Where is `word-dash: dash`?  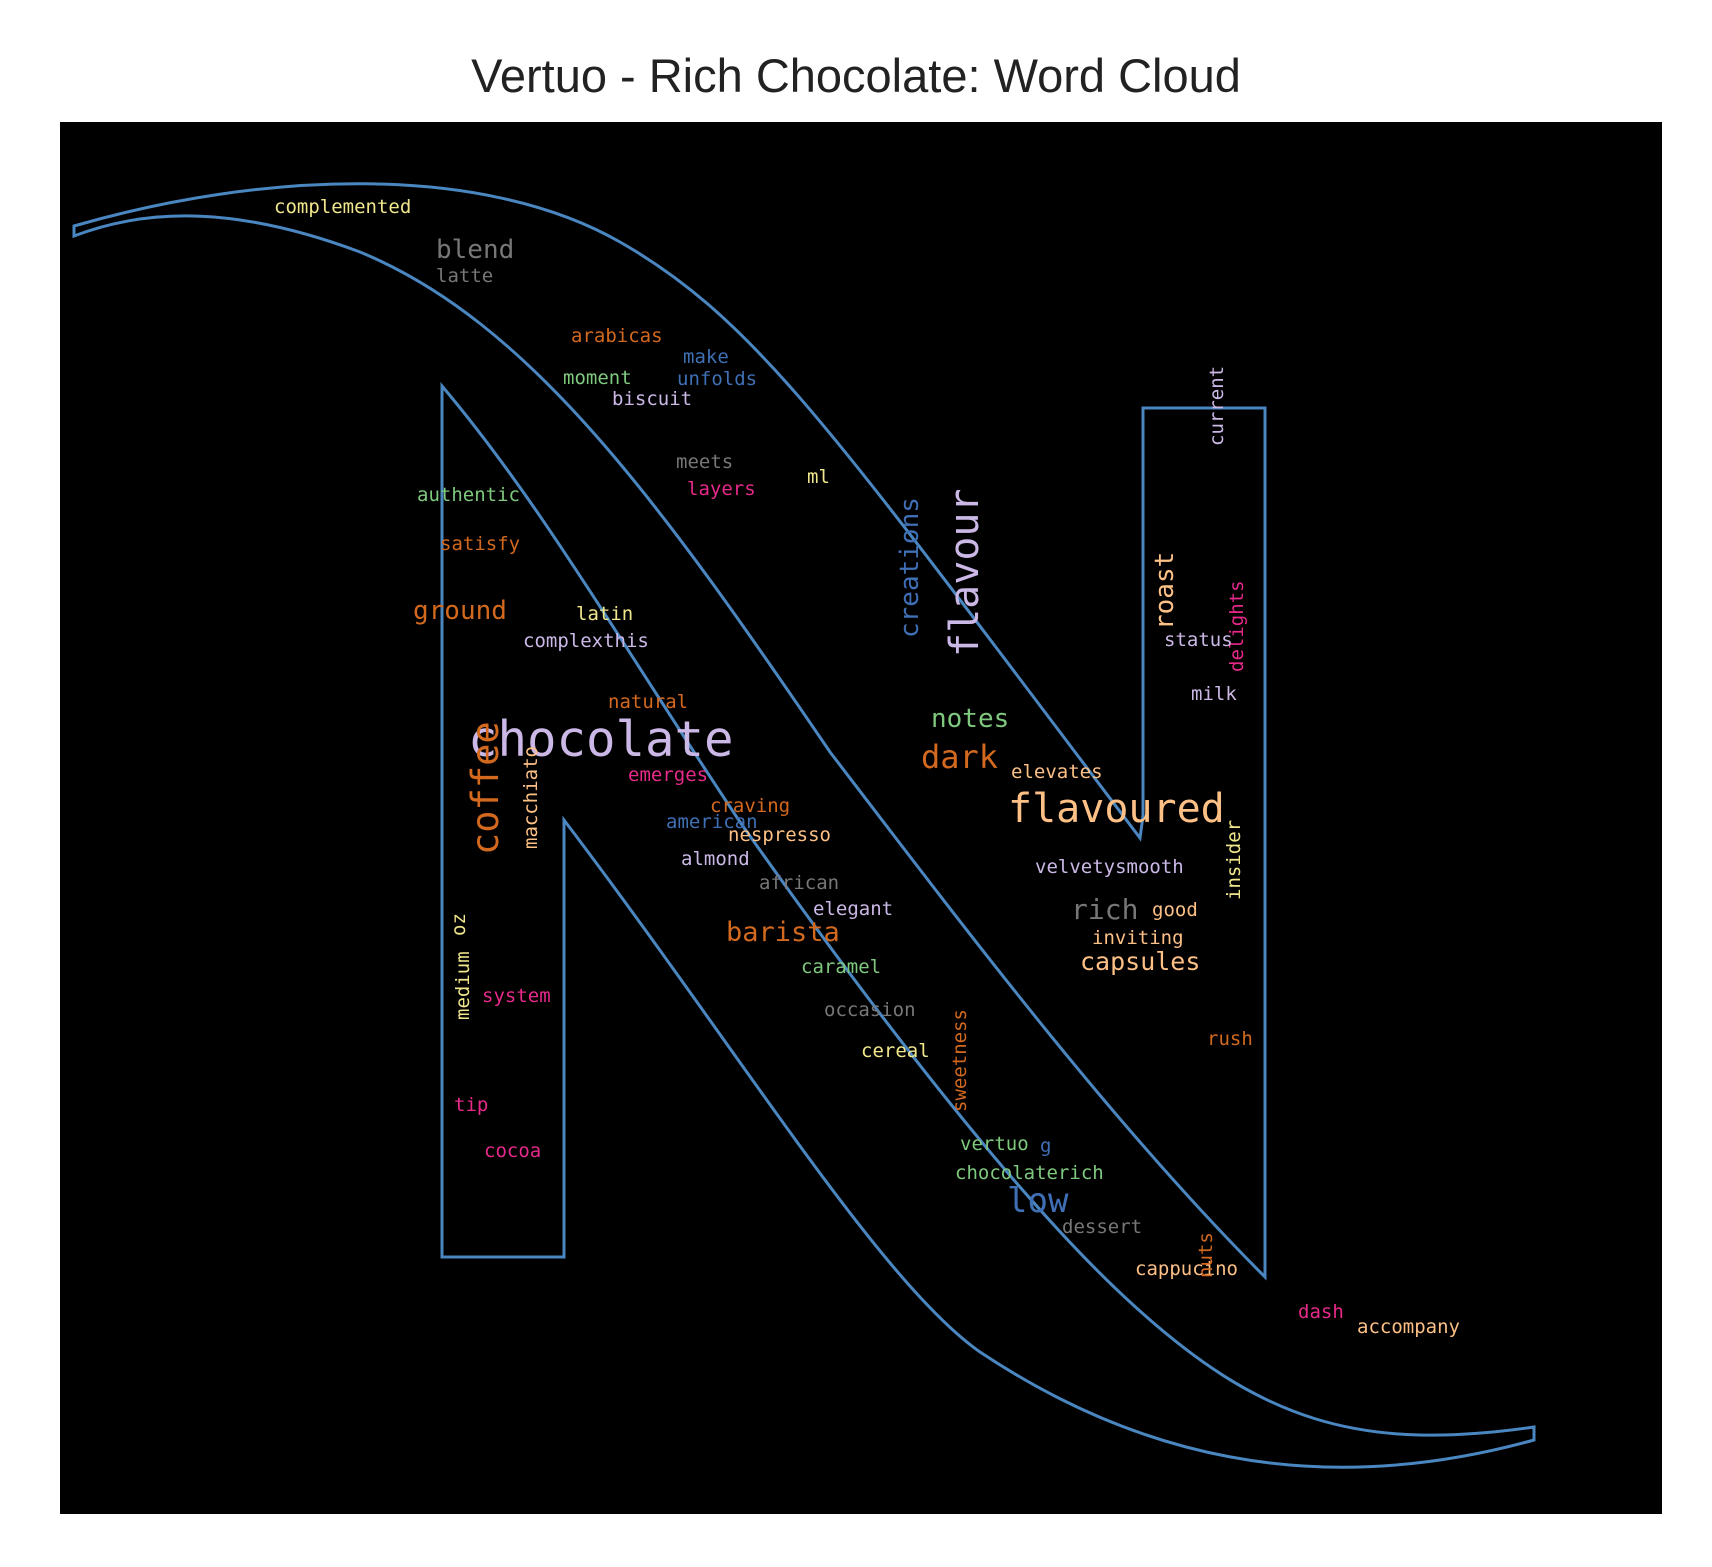 word-dash: dash is located at coordinates (1321, 1312).